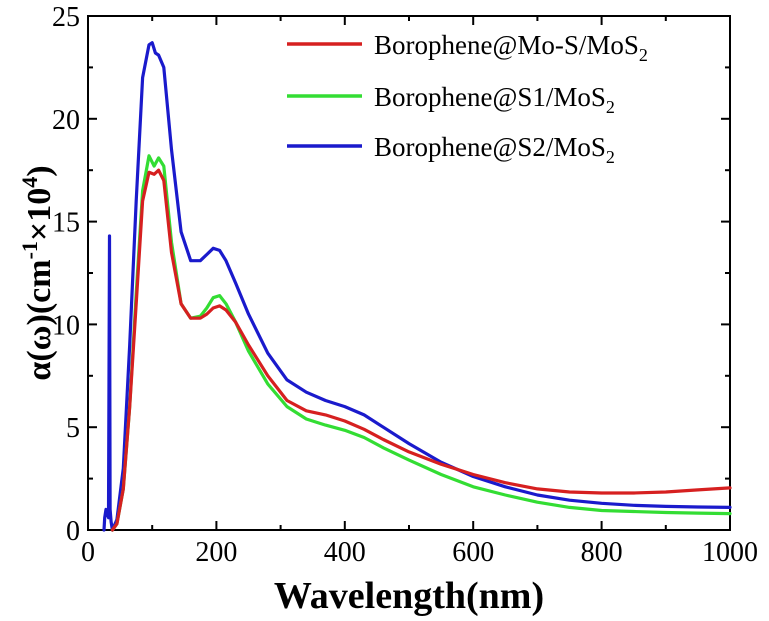 Image resolution: width=769 pixels, height=621 pixels. What do you see at coordinates (511, 47) in the screenshot?
I see `legend-label-mo-s: Borophene@Mo-S/MoS2` at bounding box center [511, 47].